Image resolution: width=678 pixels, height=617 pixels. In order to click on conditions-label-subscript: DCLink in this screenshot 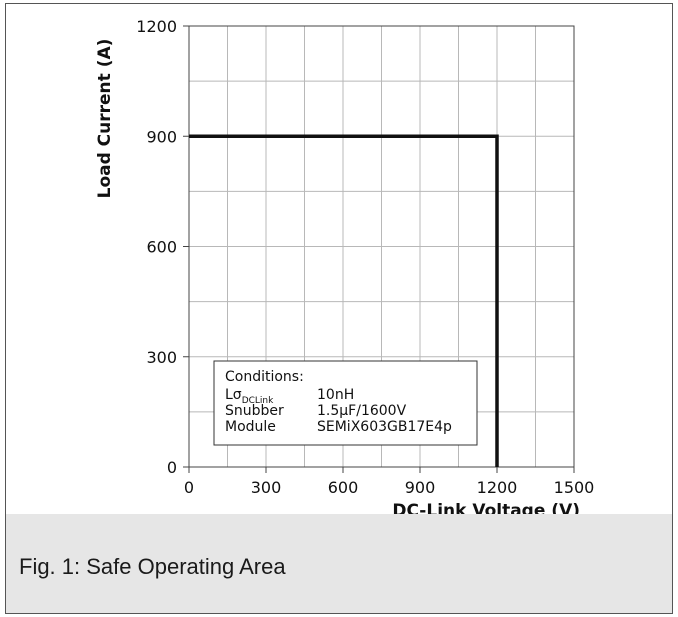, I will do `click(258, 401)`.